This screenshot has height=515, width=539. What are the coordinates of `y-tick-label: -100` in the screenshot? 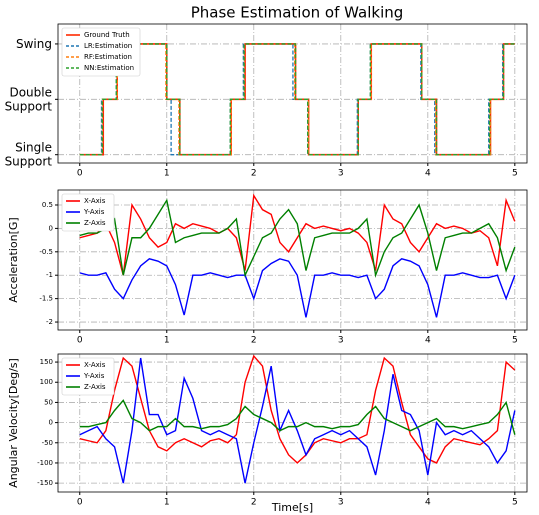 It's located at (45, 463).